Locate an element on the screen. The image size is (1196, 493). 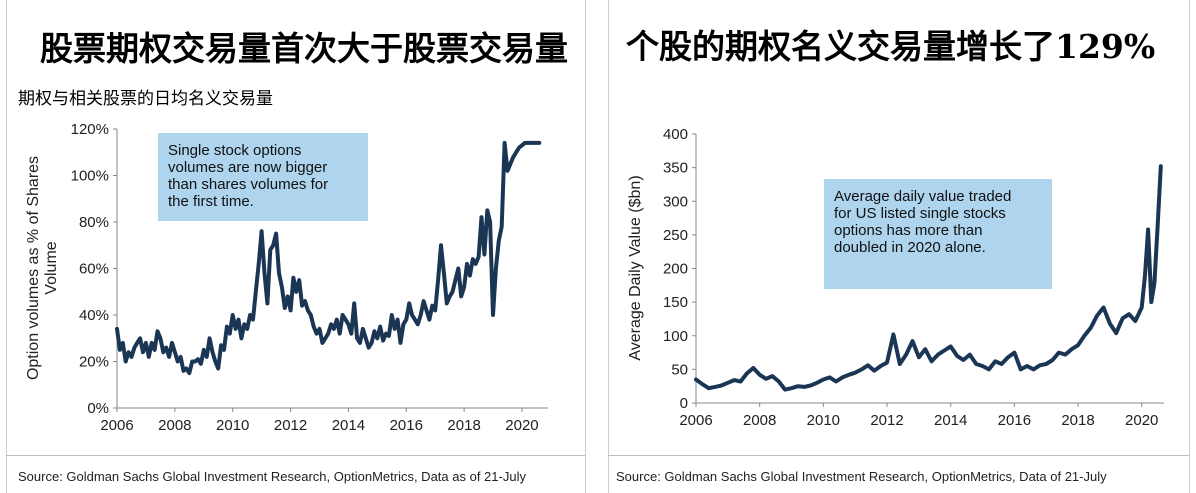
left-y-tick-label: 20% is located at coordinates (94, 362).